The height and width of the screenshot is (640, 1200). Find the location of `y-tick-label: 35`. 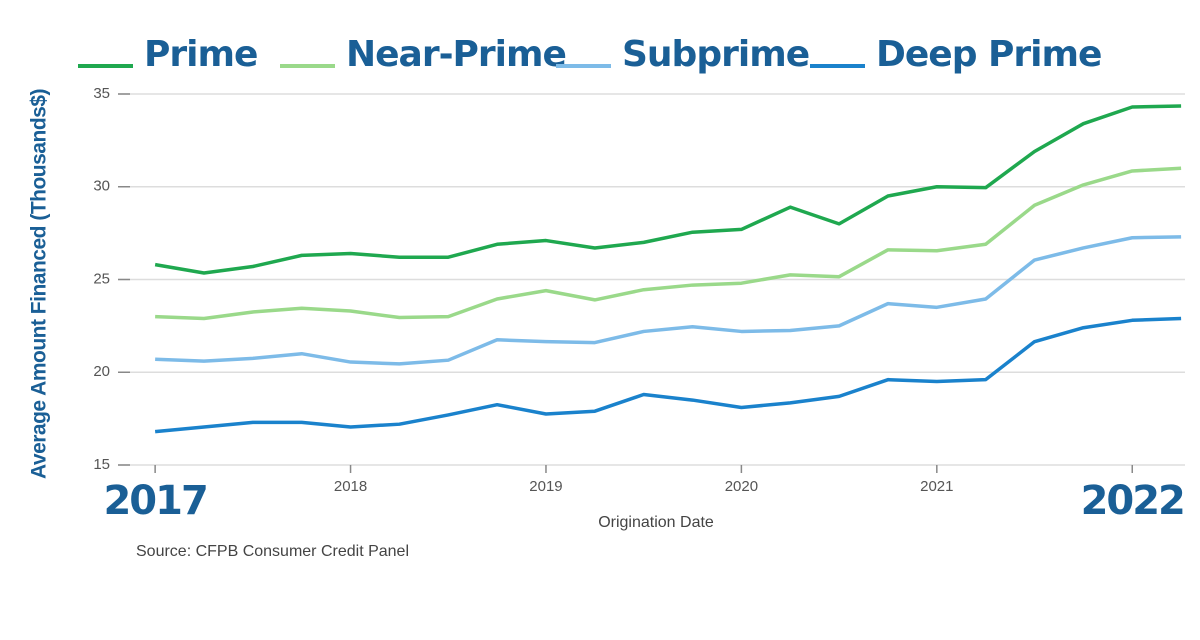

y-tick-label: 35 is located at coordinates (101, 93).